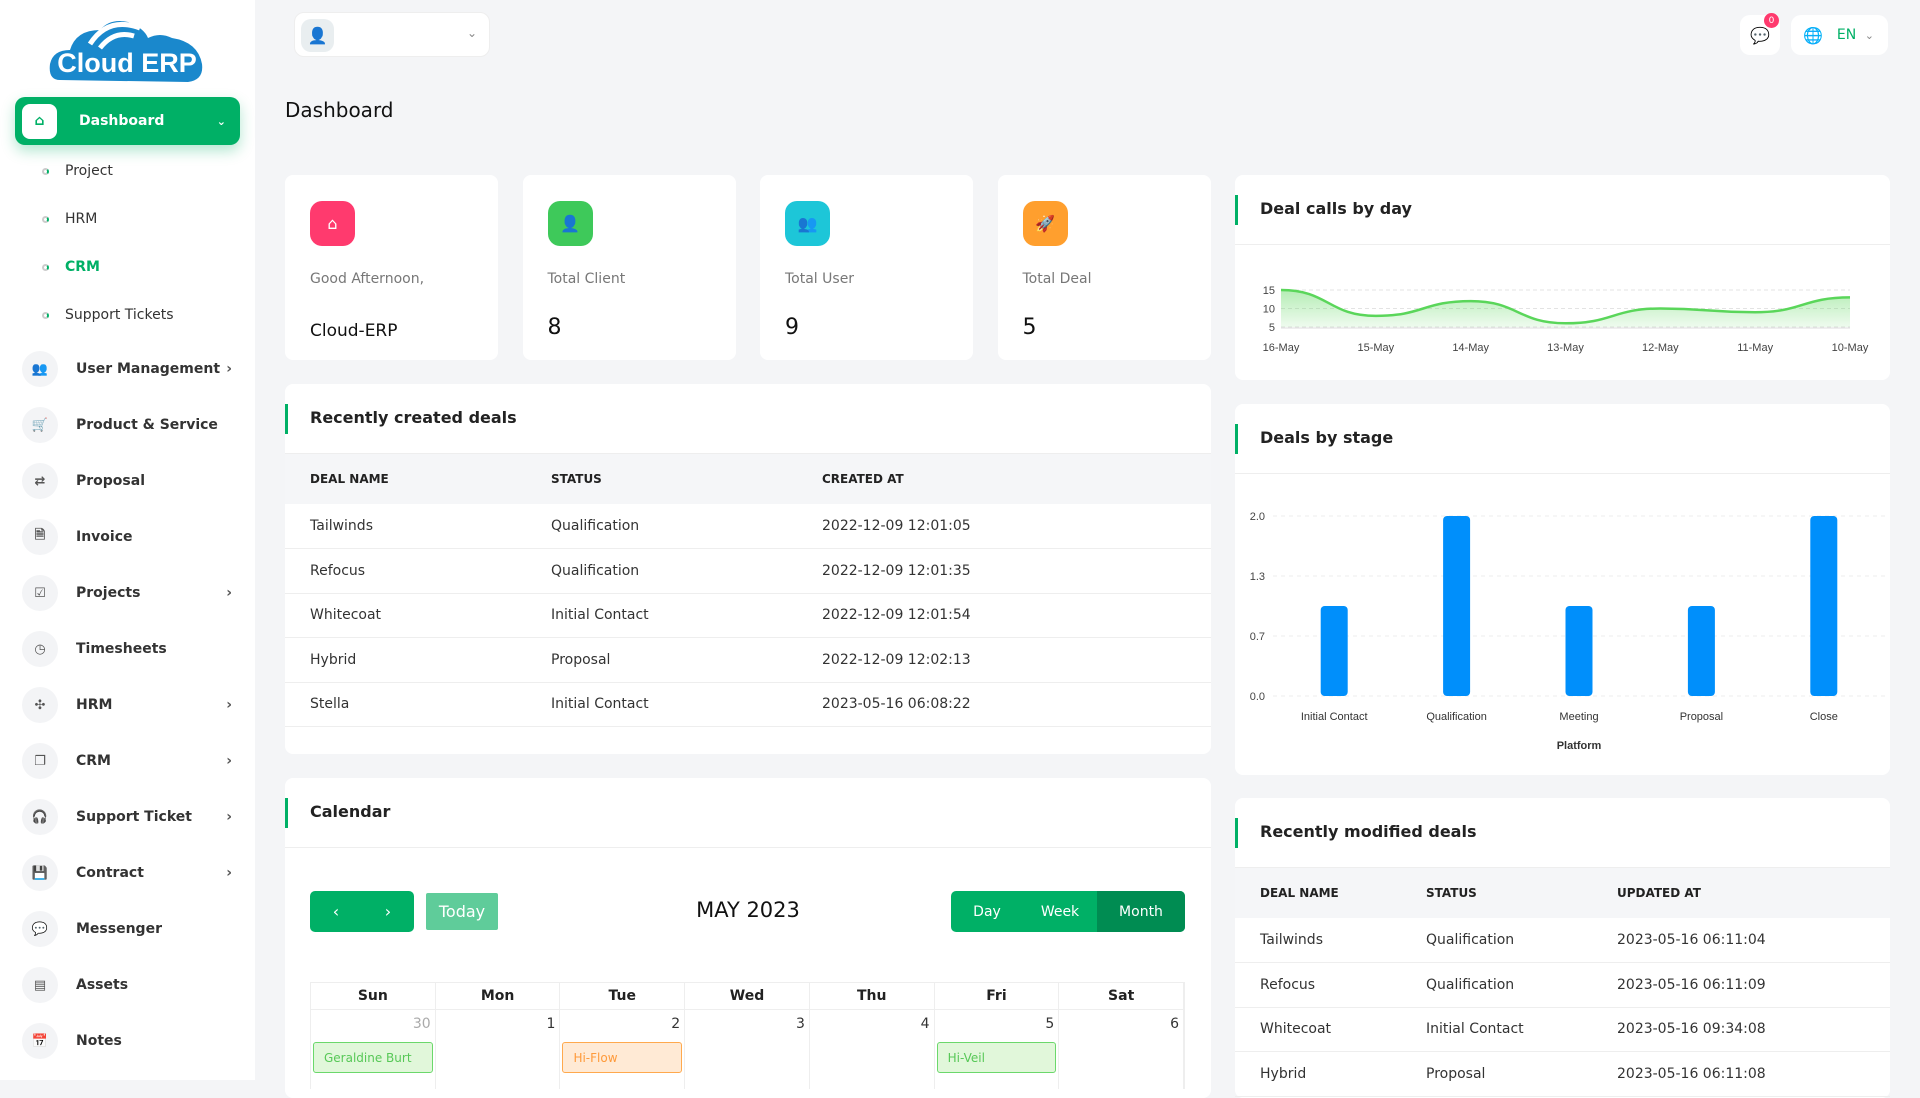 Image resolution: width=1920 pixels, height=1098 pixels. What do you see at coordinates (1456, 717) in the screenshot?
I see `x-tick-label: Qualification` at bounding box center [1456, 717].